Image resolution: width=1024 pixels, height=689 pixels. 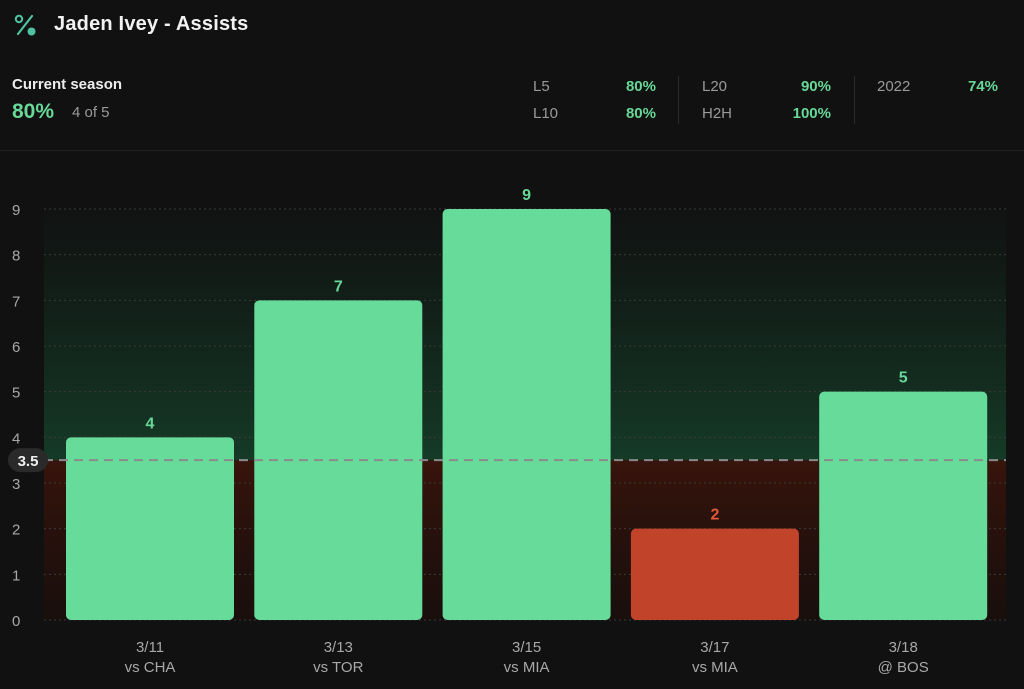 What do you see at coordinates (338, 667) in the screenshot?
I see `x-tick-label-opponent: vs TOR` at bounding box center [338, 667].